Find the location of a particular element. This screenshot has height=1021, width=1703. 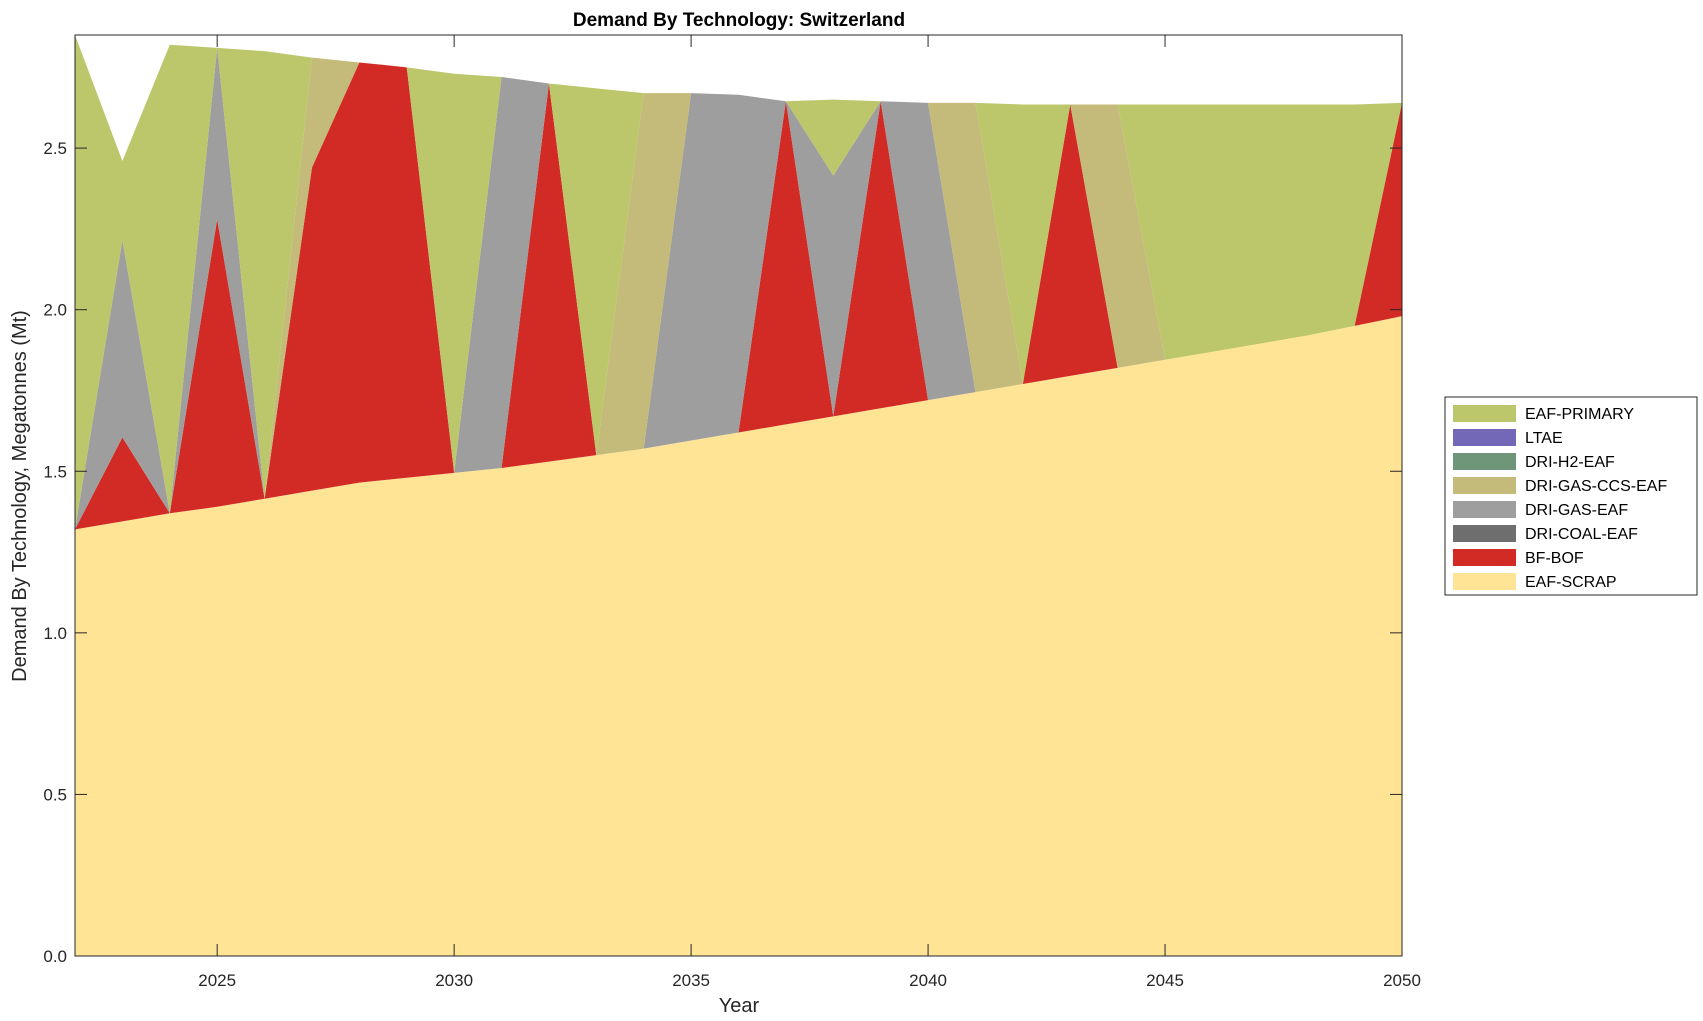

legend-swatch-dri-h2-eaf is located at coordinates (1484, 461).